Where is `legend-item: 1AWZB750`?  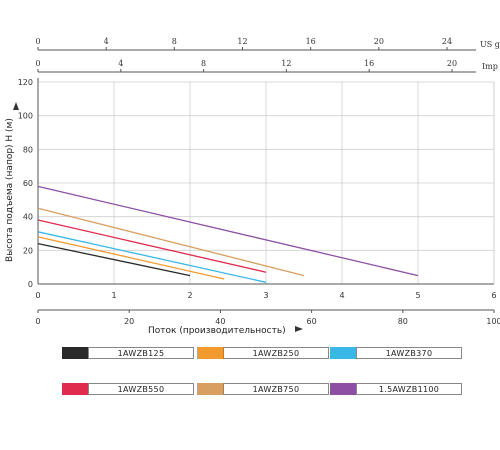
legend-item: 1AWZB750 is located at coordinates (263, 389).